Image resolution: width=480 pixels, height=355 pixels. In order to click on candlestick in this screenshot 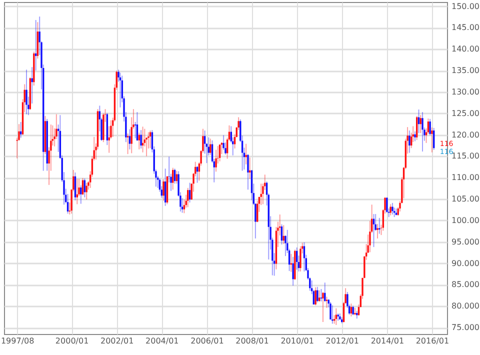, I will do `click(313, 297)`.